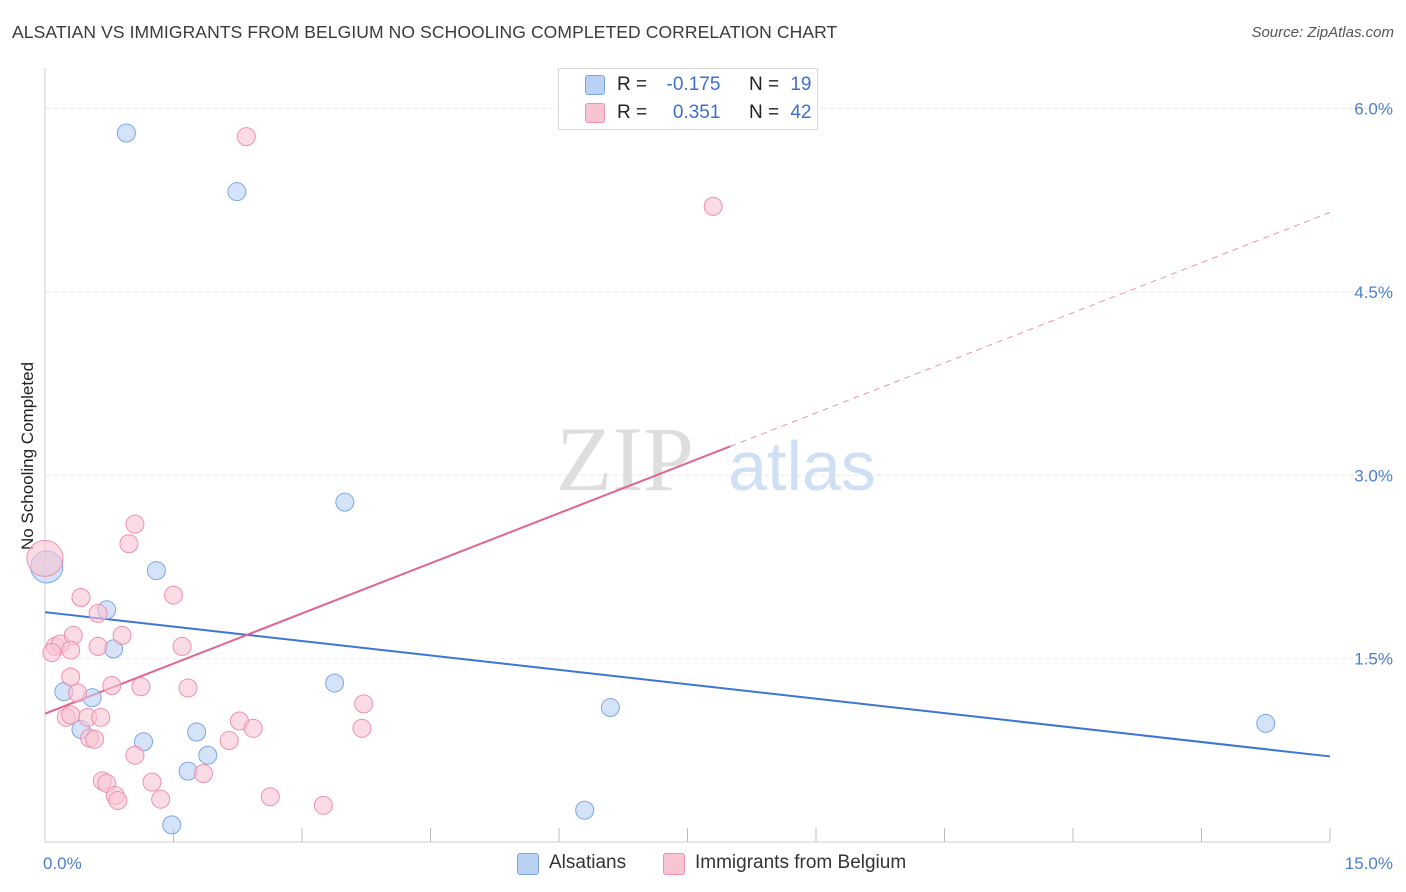 This screenshot has height=892, width=1406. Describe the element at coordinates (625, 459) in the screenshot. I see `watermark-zip: ZIP` at that location.